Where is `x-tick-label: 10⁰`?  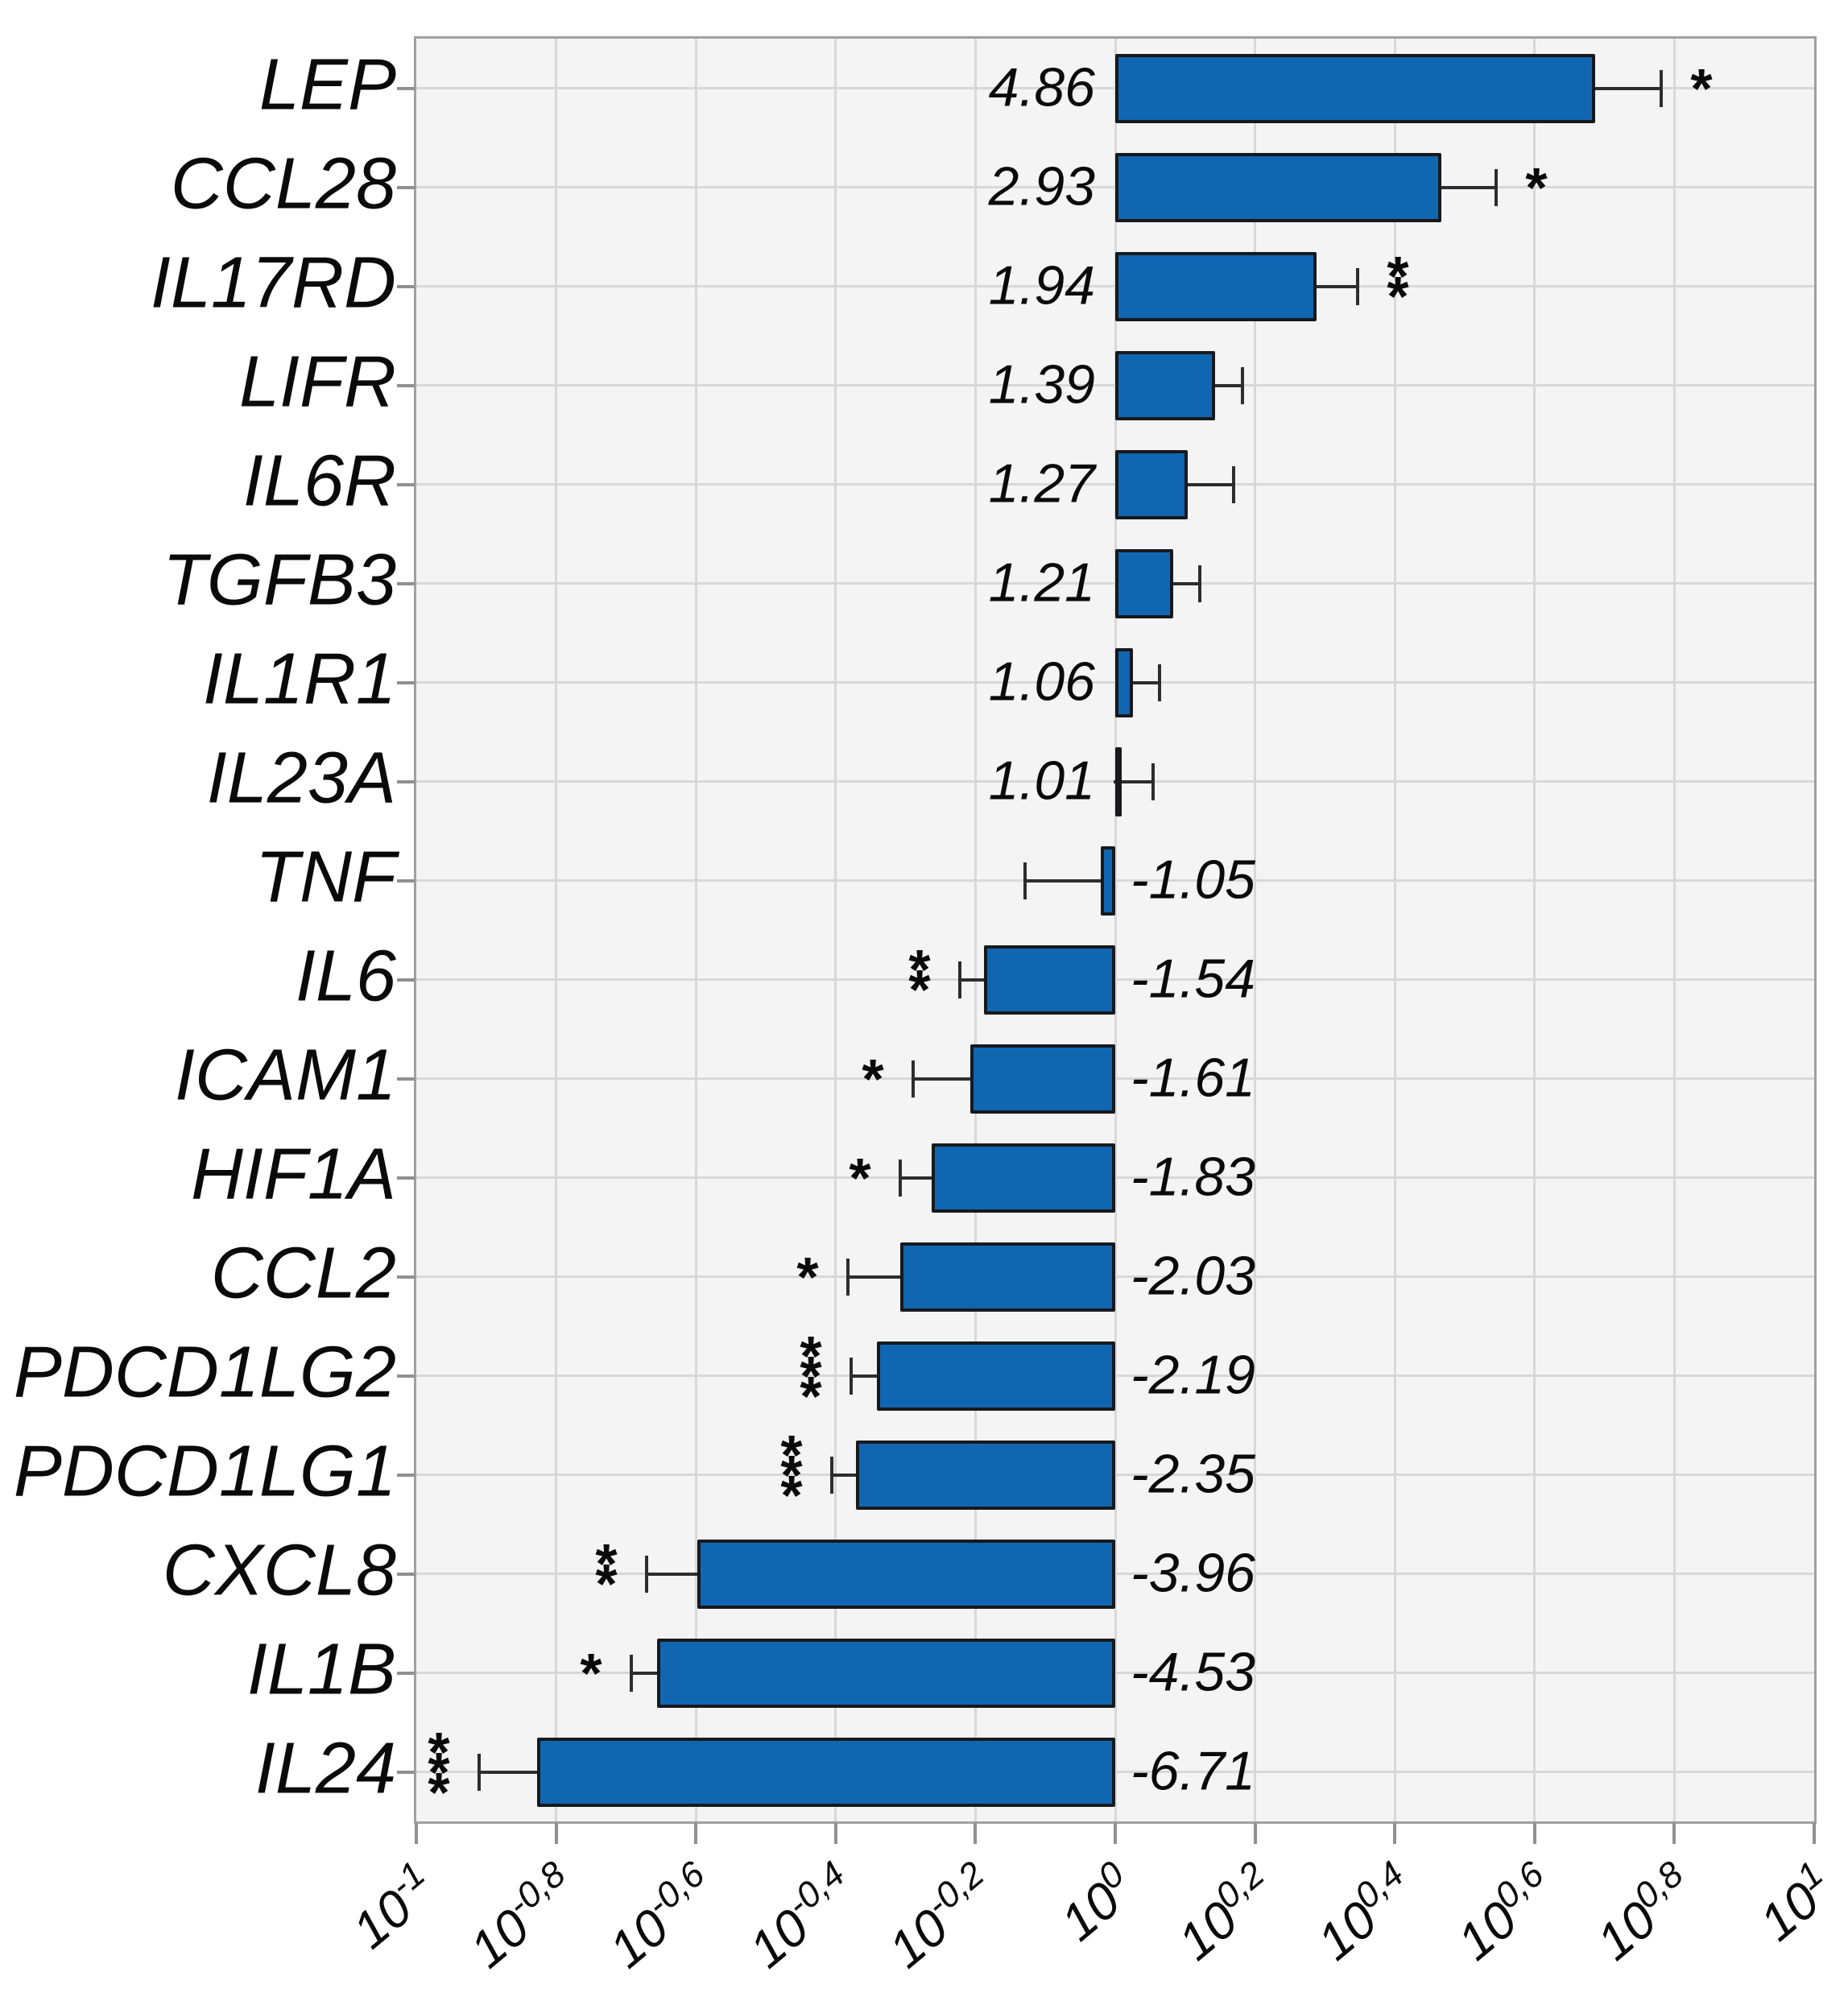 x-tick-label: 10⁰ is located at coordinates (1096, 1904).